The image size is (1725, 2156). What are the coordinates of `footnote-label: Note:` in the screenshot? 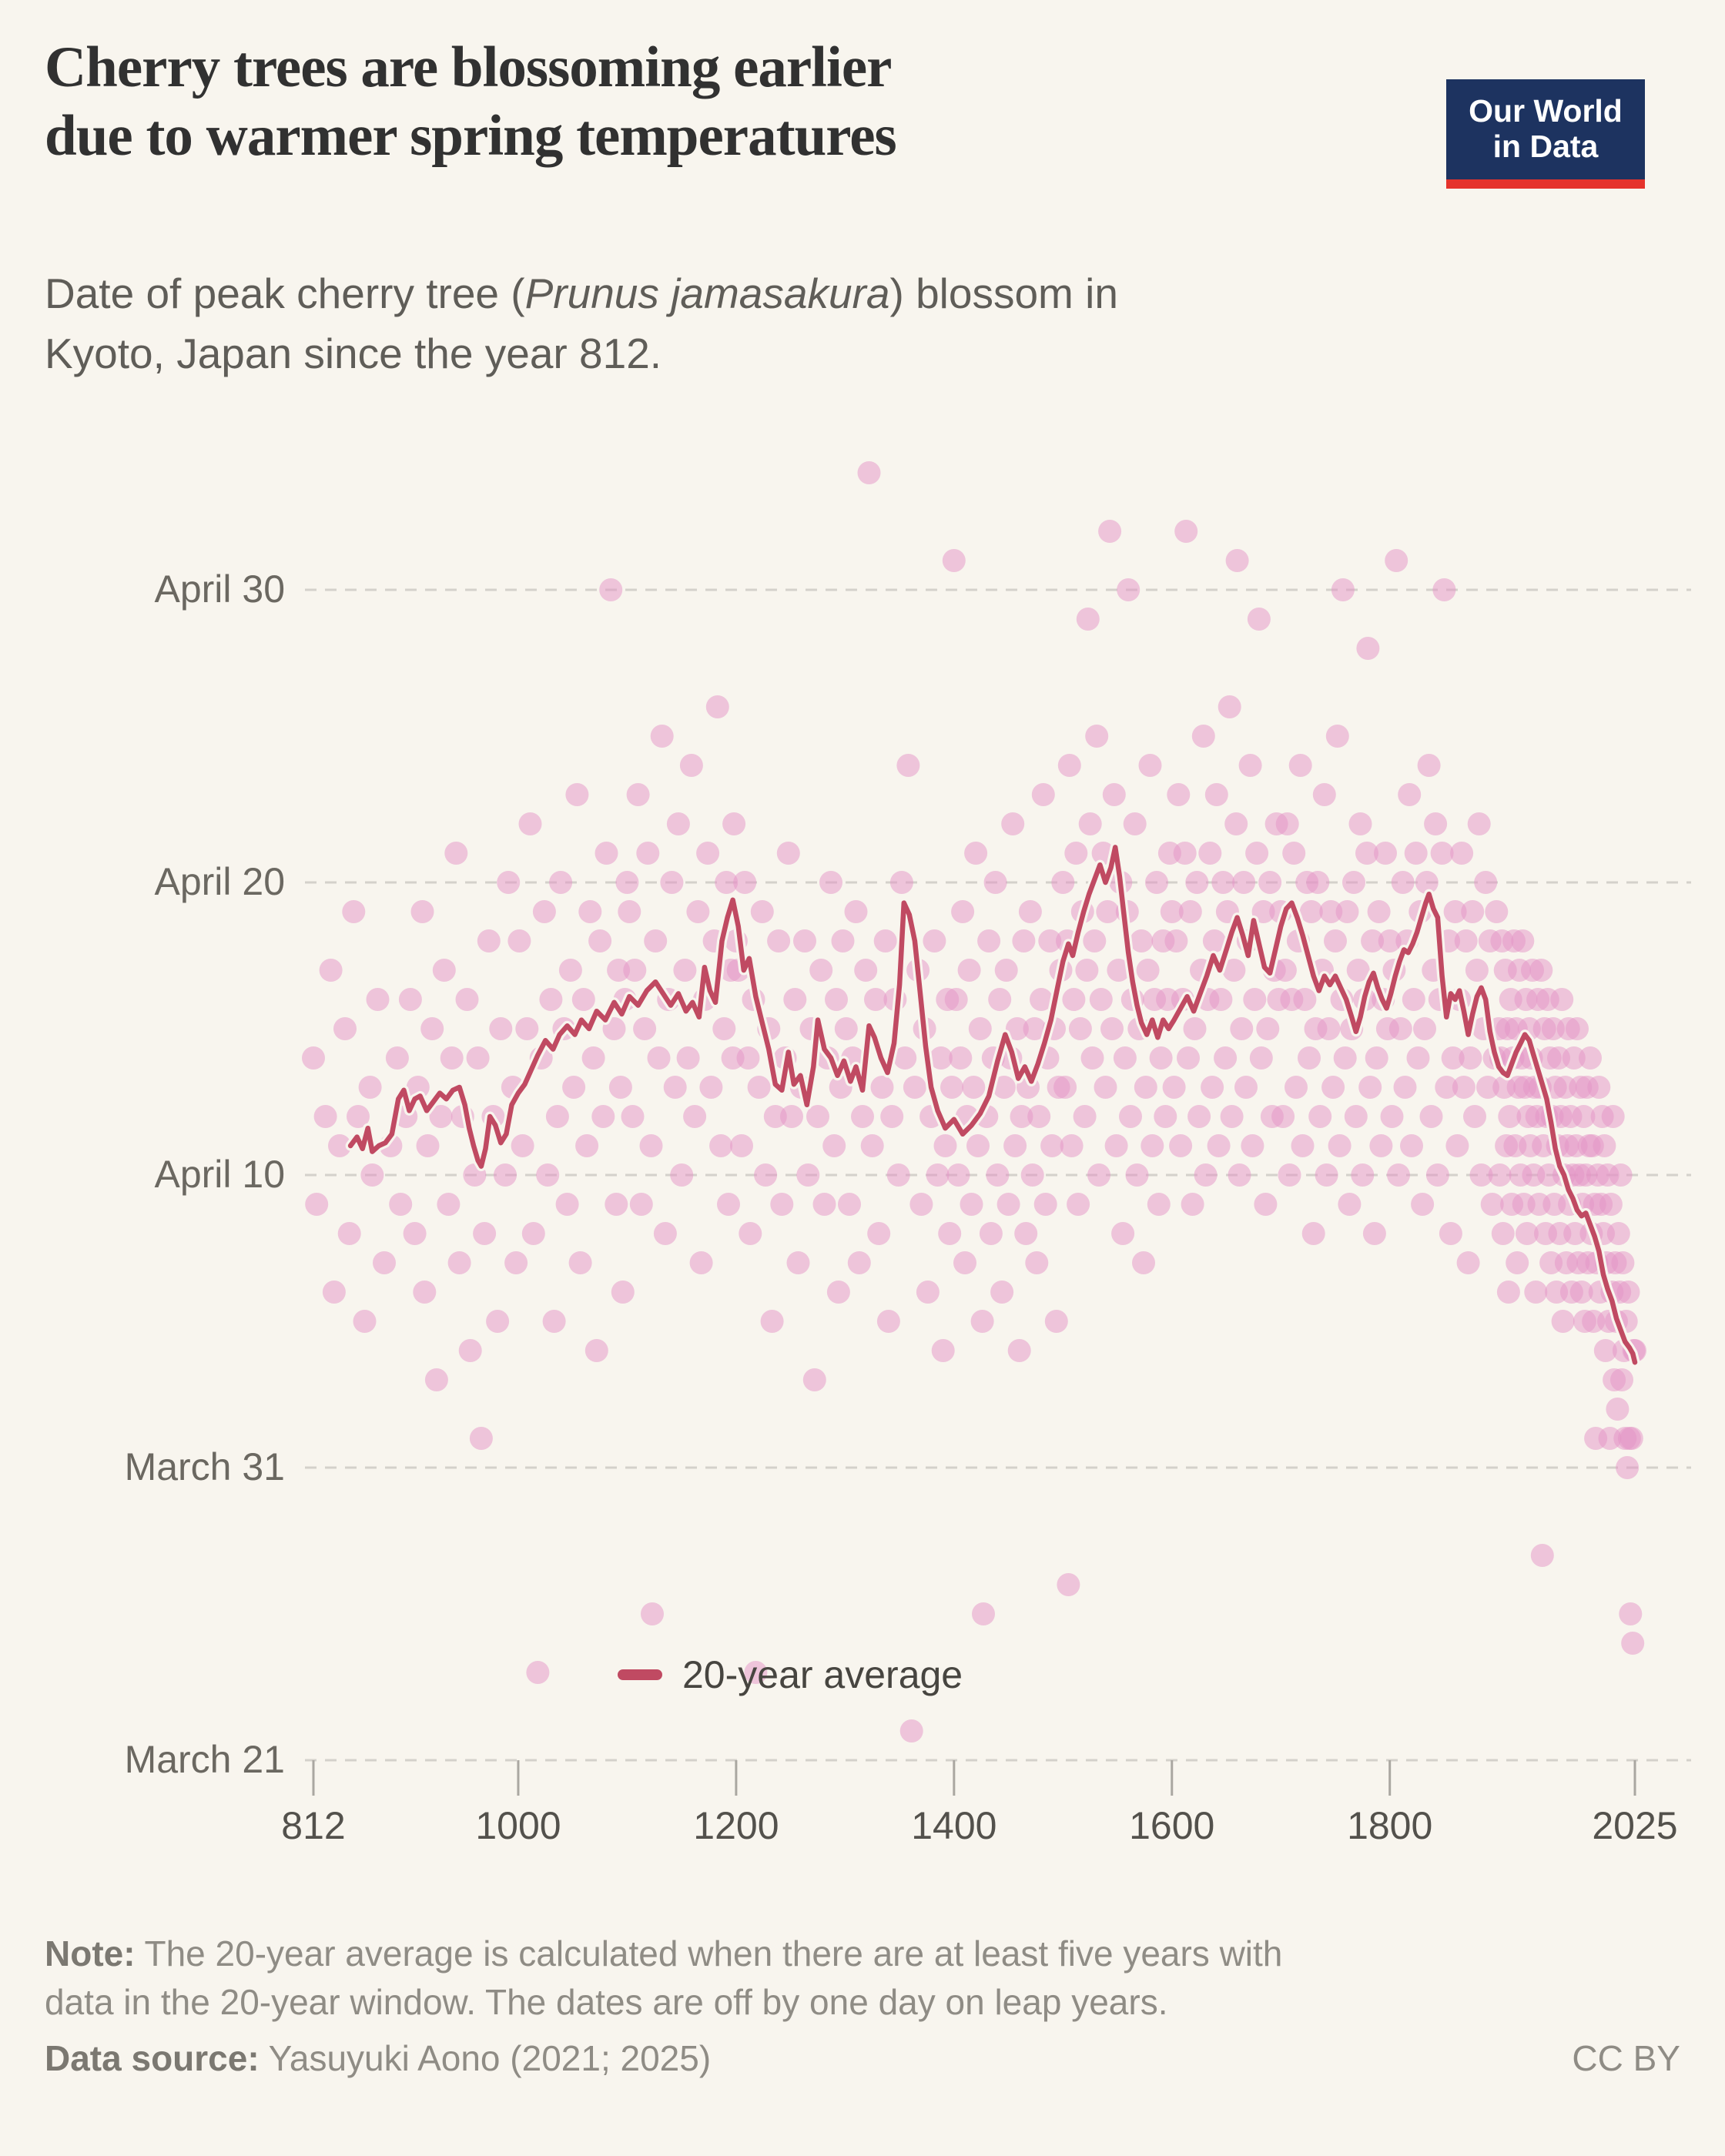 It's located at (90, 1954).